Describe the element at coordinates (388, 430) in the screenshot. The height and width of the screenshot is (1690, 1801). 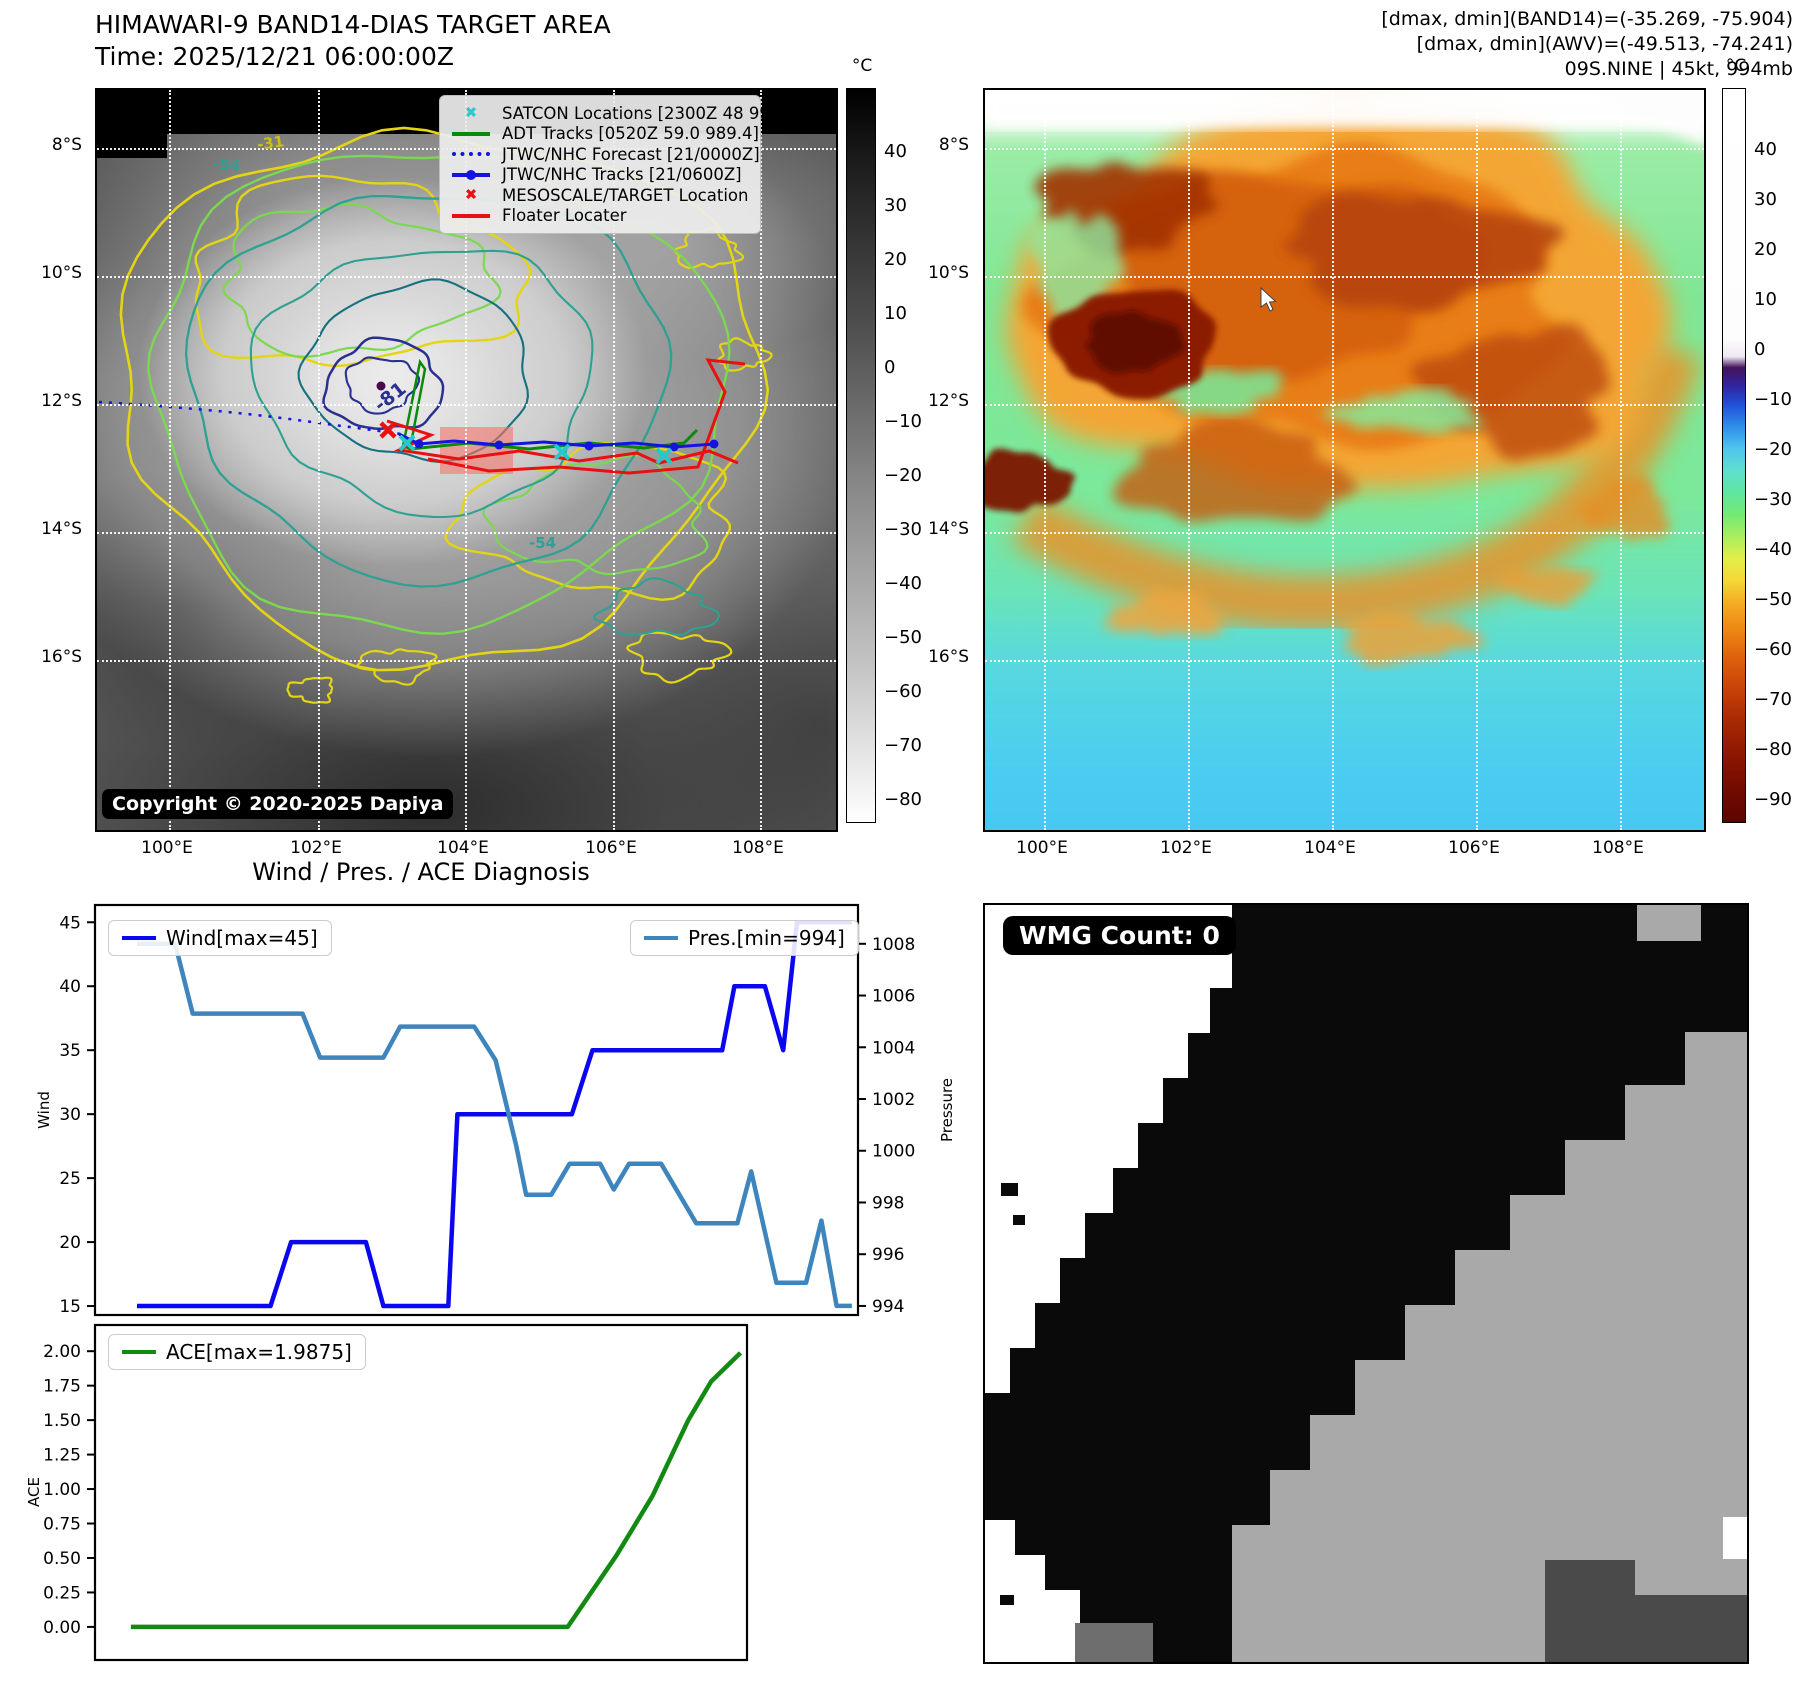
I see `mesoscale-target-marker` at that location.